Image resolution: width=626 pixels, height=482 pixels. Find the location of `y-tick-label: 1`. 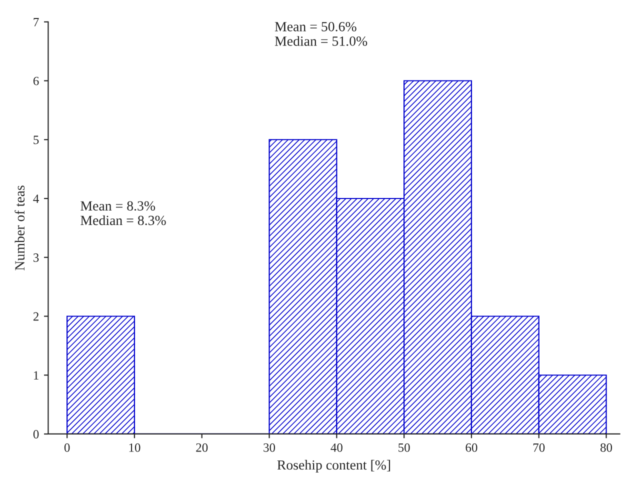

y-tick-label: 1 is located at coordinates (36, 375).